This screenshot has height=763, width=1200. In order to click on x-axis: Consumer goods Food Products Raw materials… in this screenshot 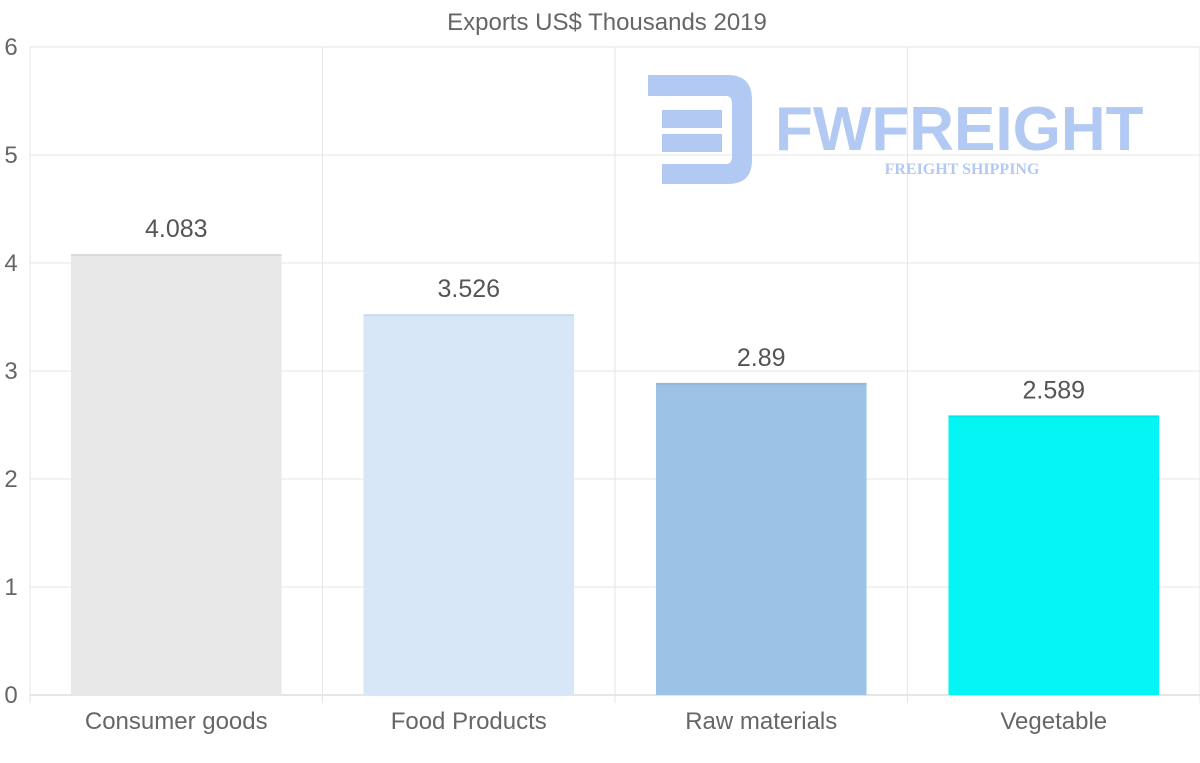, I will do `click(596, 721)`.